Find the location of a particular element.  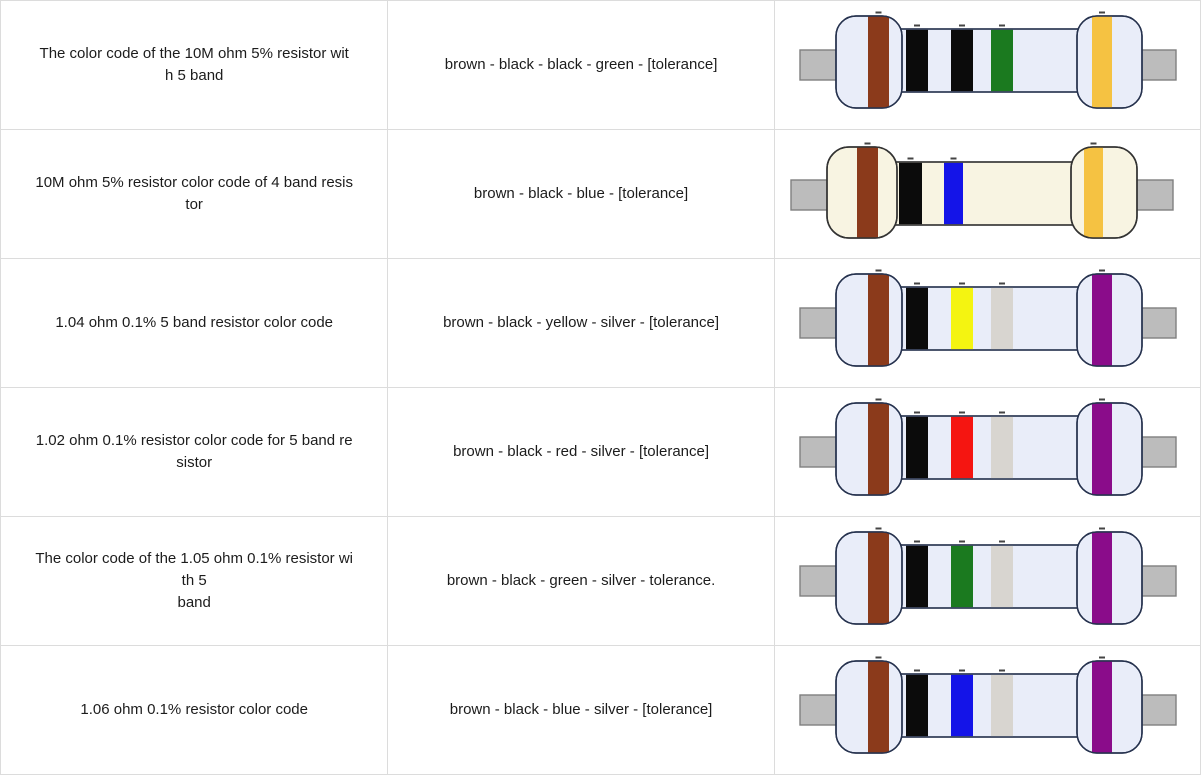

answer-cell: brown - black - blue - [tolerance] is located at coordinates (581, 194).